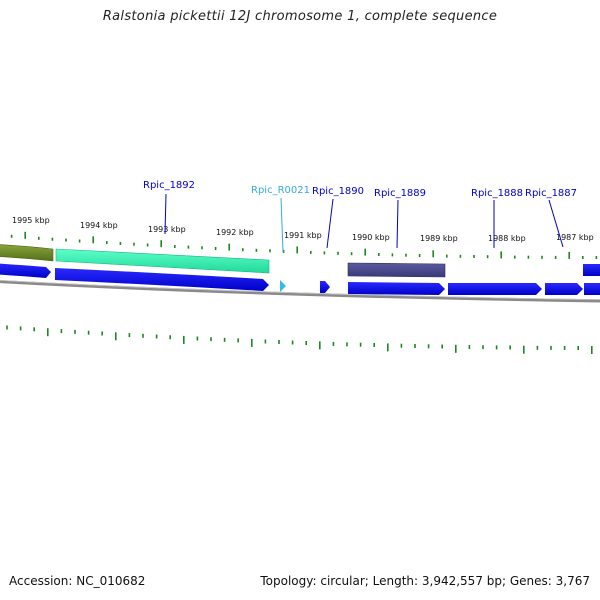  I want to click on scale-label: 1993 kbp, so click(167, 229).